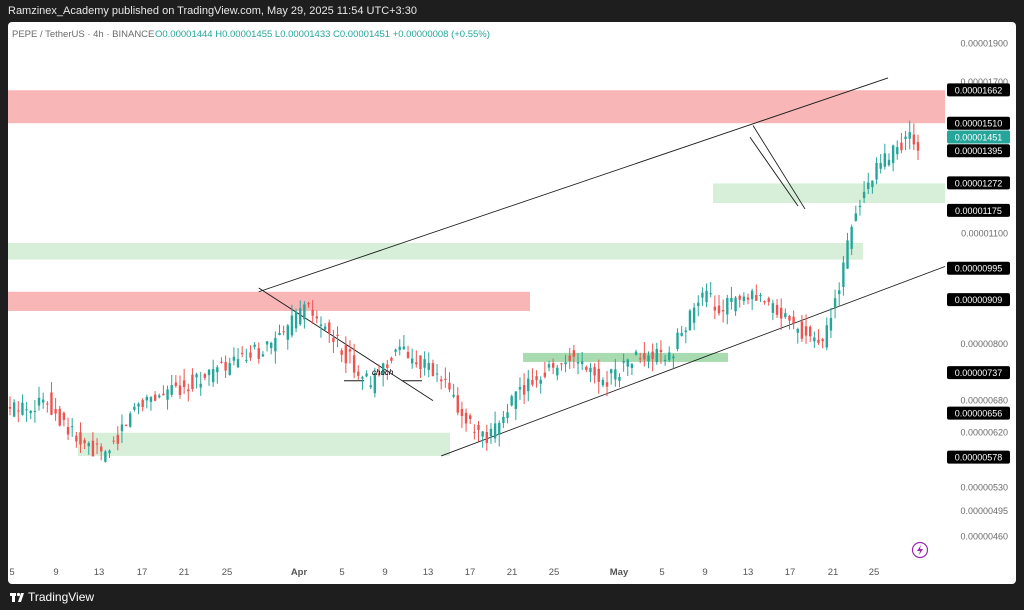 This screenshot has width=1024, height=610. I want to click on footer-brand: TradingView, so click(61, 597).